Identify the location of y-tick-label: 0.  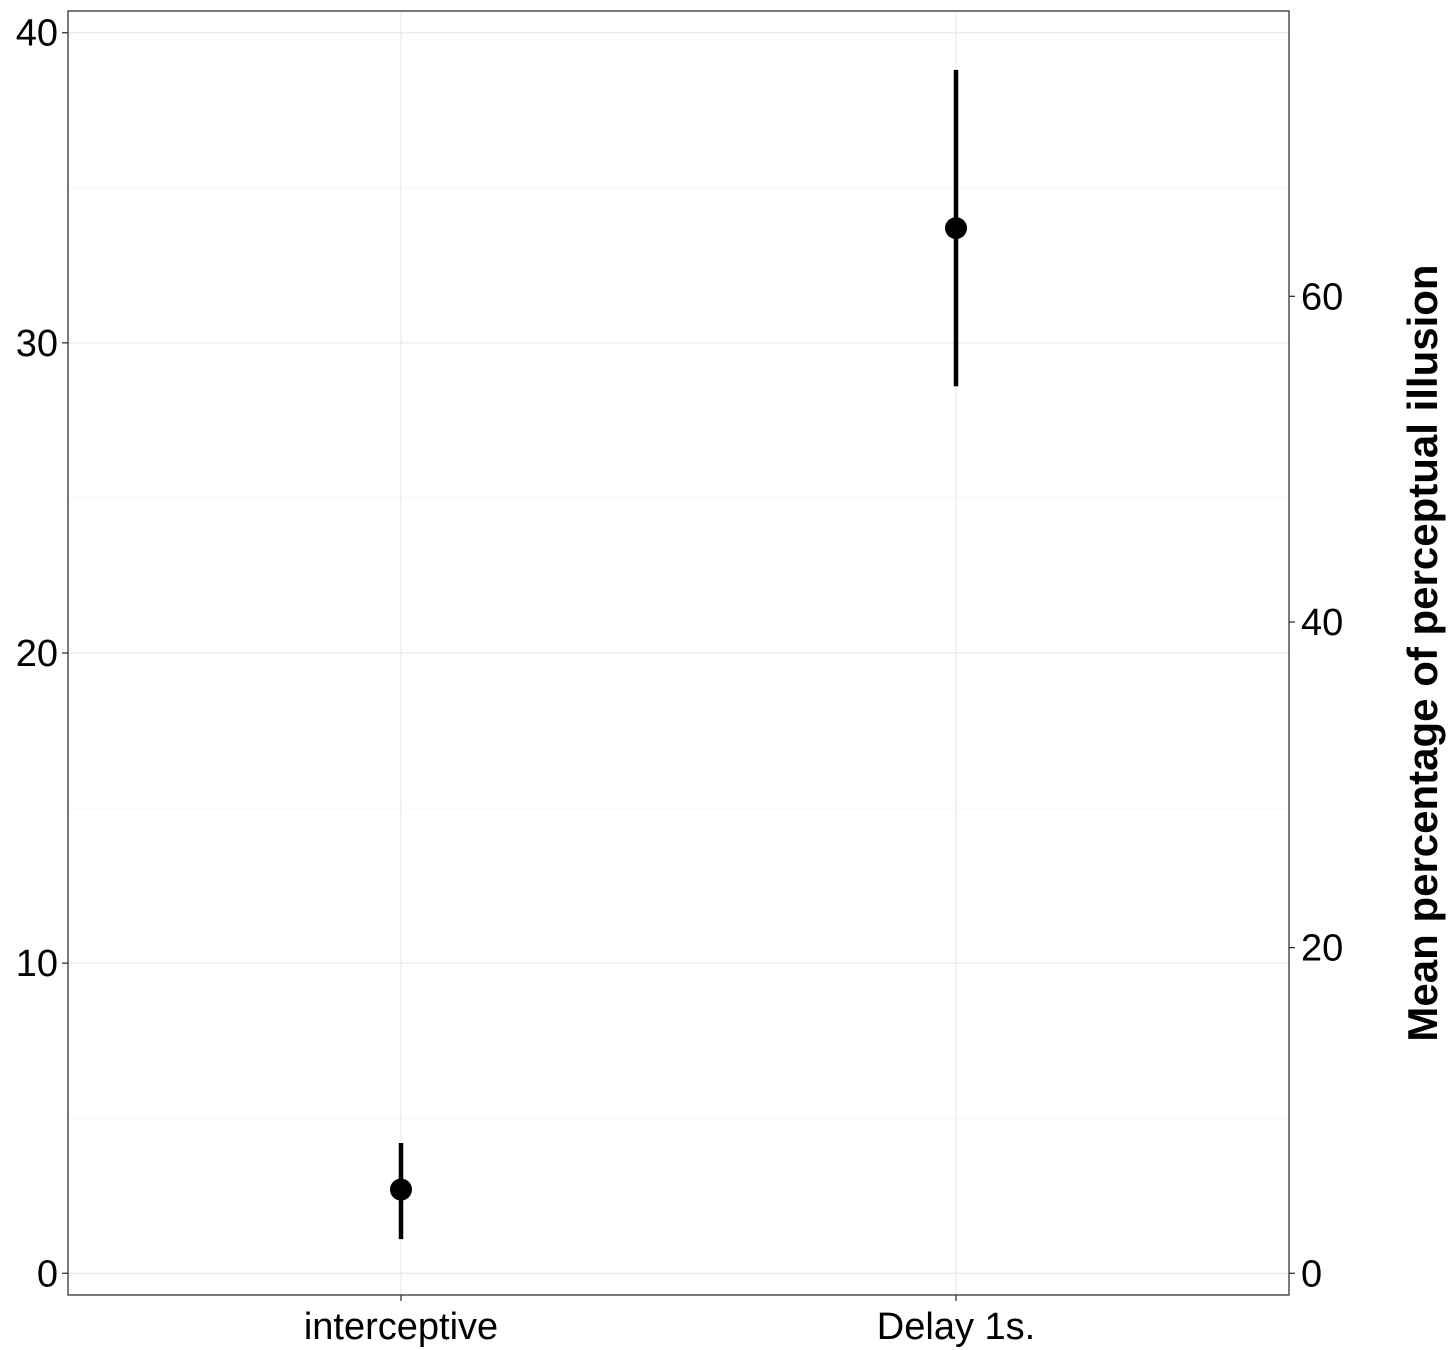
(47, 1274).